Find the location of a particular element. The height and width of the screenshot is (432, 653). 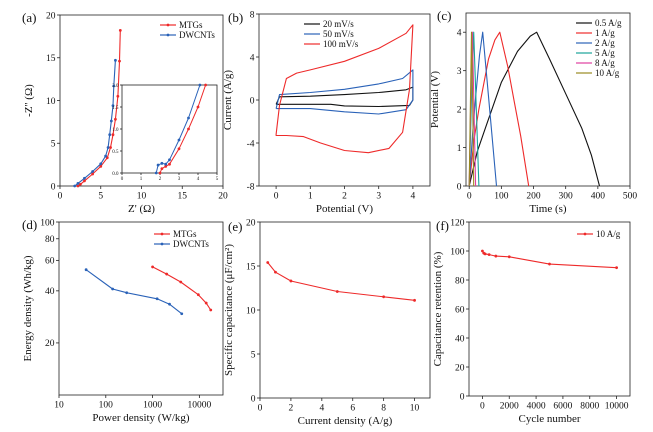

y-tick-label: 20 is located at coordinates (460, 368).